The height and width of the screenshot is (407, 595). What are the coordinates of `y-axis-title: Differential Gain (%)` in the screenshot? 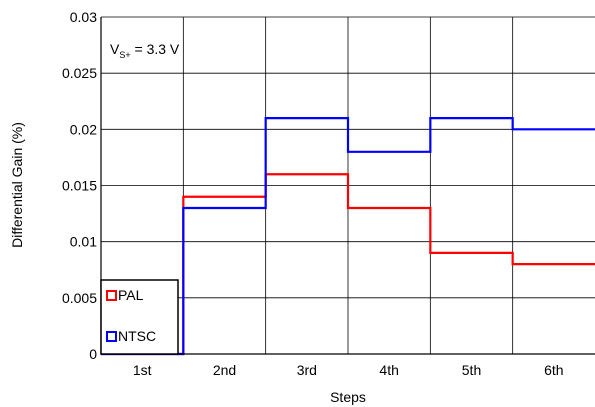 It's located at (17, 185).